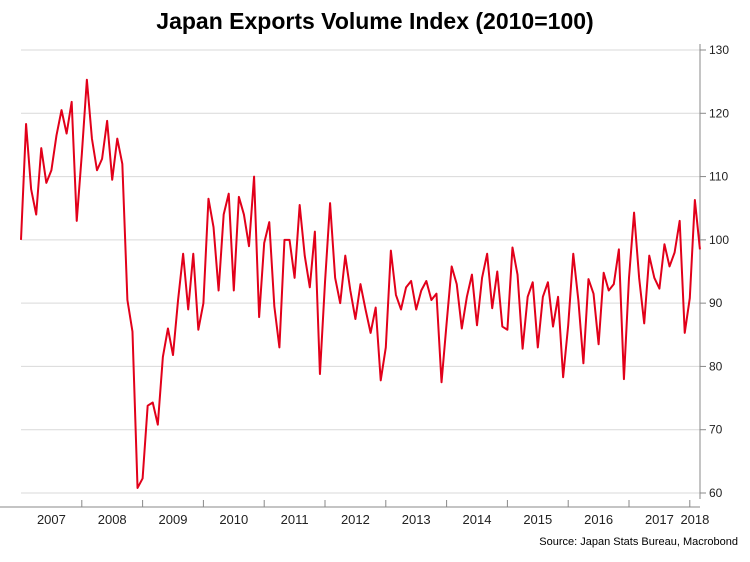 Image resolution: width=750 pixels, height=562 pixels. What do you see at coordinates (295, 519) in the screenshot?
I see `x-tick-label-2011: 2011` at bounding box center [295, 519].